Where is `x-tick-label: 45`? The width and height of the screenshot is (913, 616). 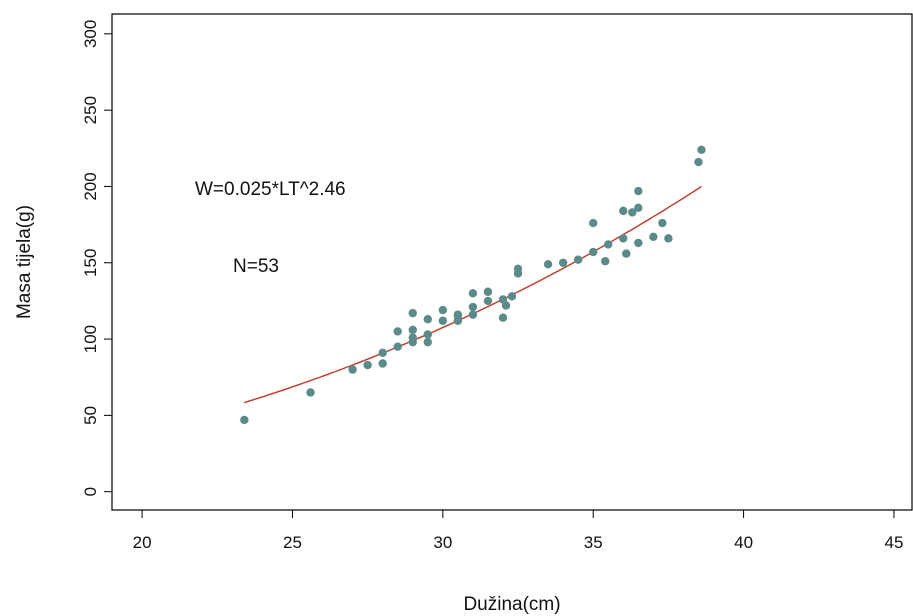 x-tick-label: 45 is located at coordinates (893, 542).